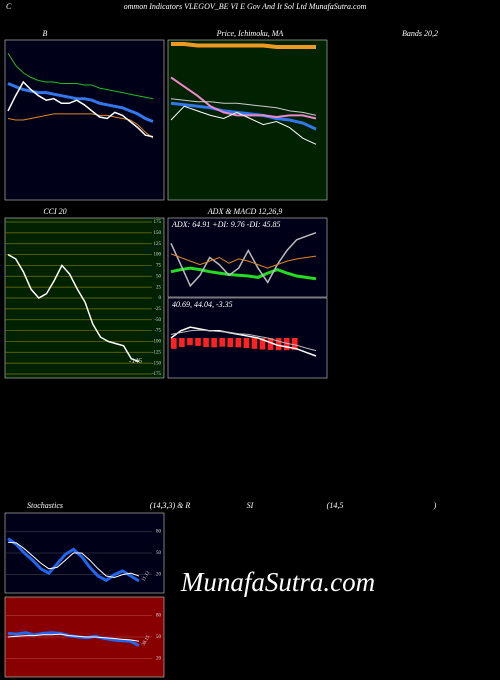  Describe the element at coordinates (146, 640) in the screenshot. I see `last-value-label: 38.15` at that location.